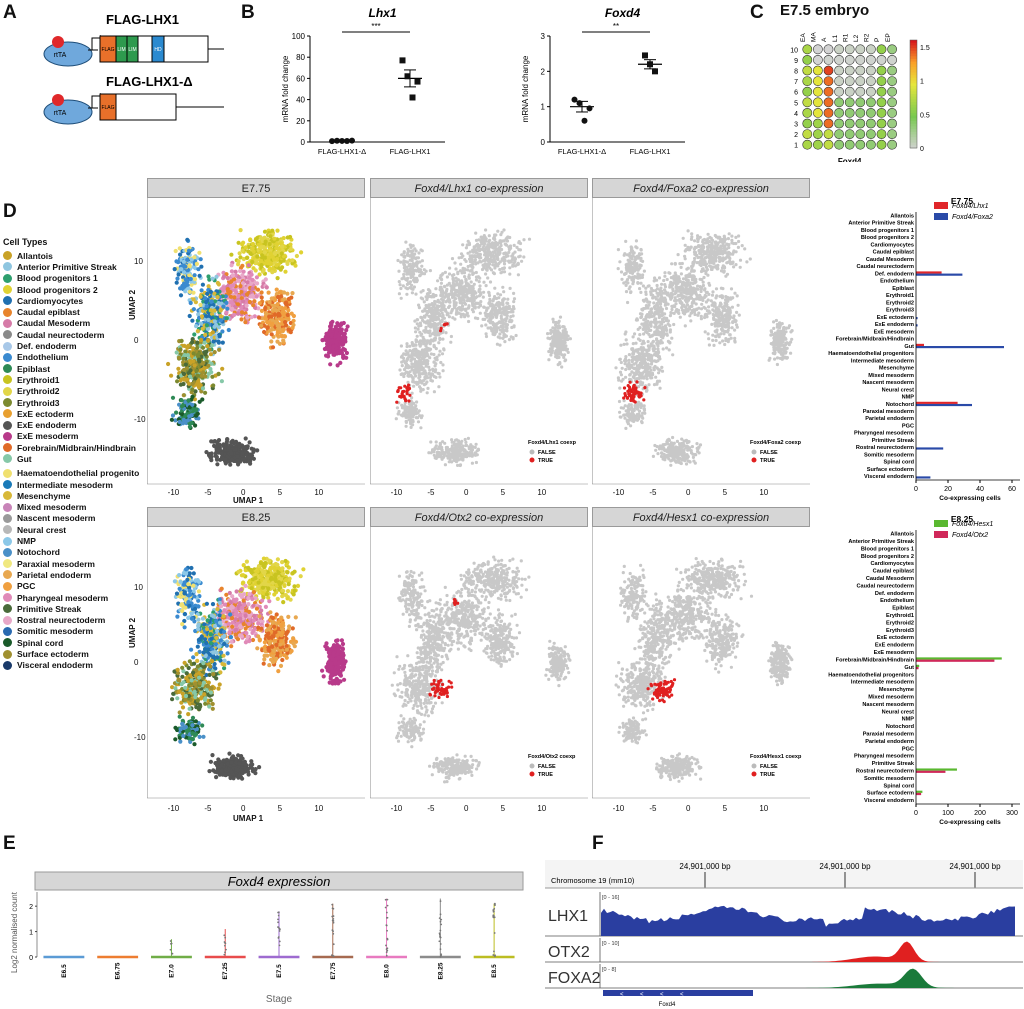 The image size is (1024, 1009). Describe the element at coordinates (404, 391) in the screenshot. I see `coexp-point` at that location.